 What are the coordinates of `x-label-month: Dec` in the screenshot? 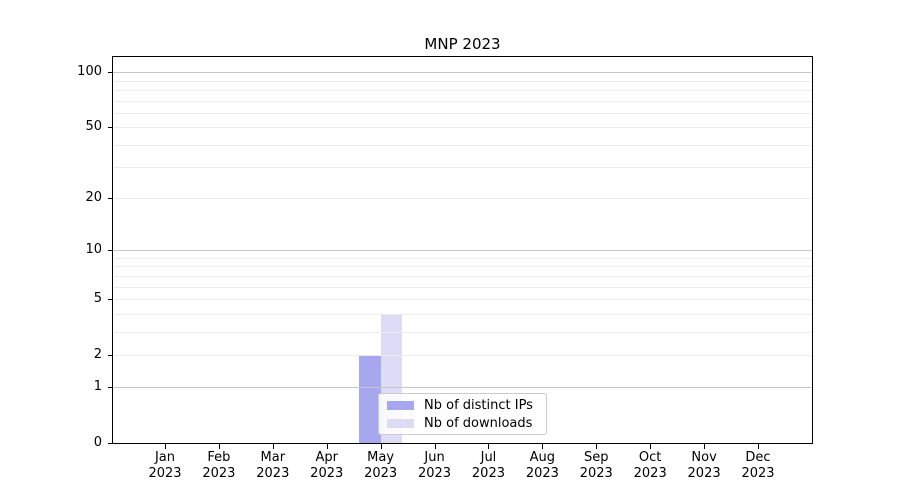 It's located at (758, 457).